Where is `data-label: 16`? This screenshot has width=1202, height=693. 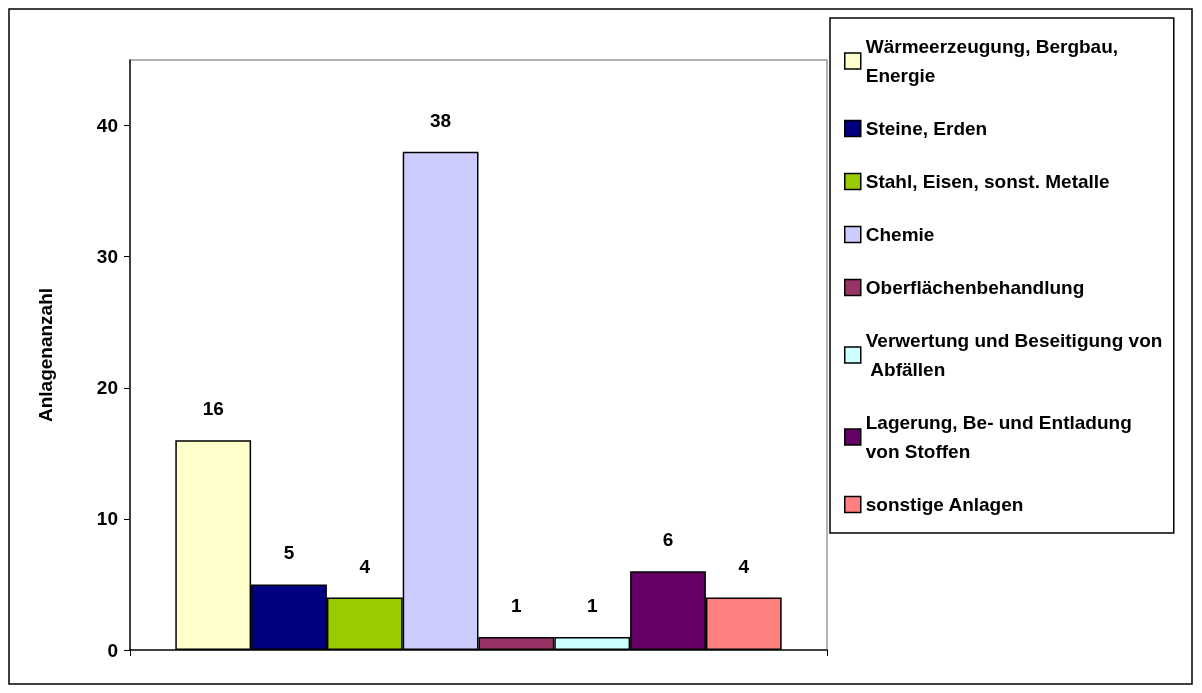 data-label: 16 is located at coordinates (213, 409).